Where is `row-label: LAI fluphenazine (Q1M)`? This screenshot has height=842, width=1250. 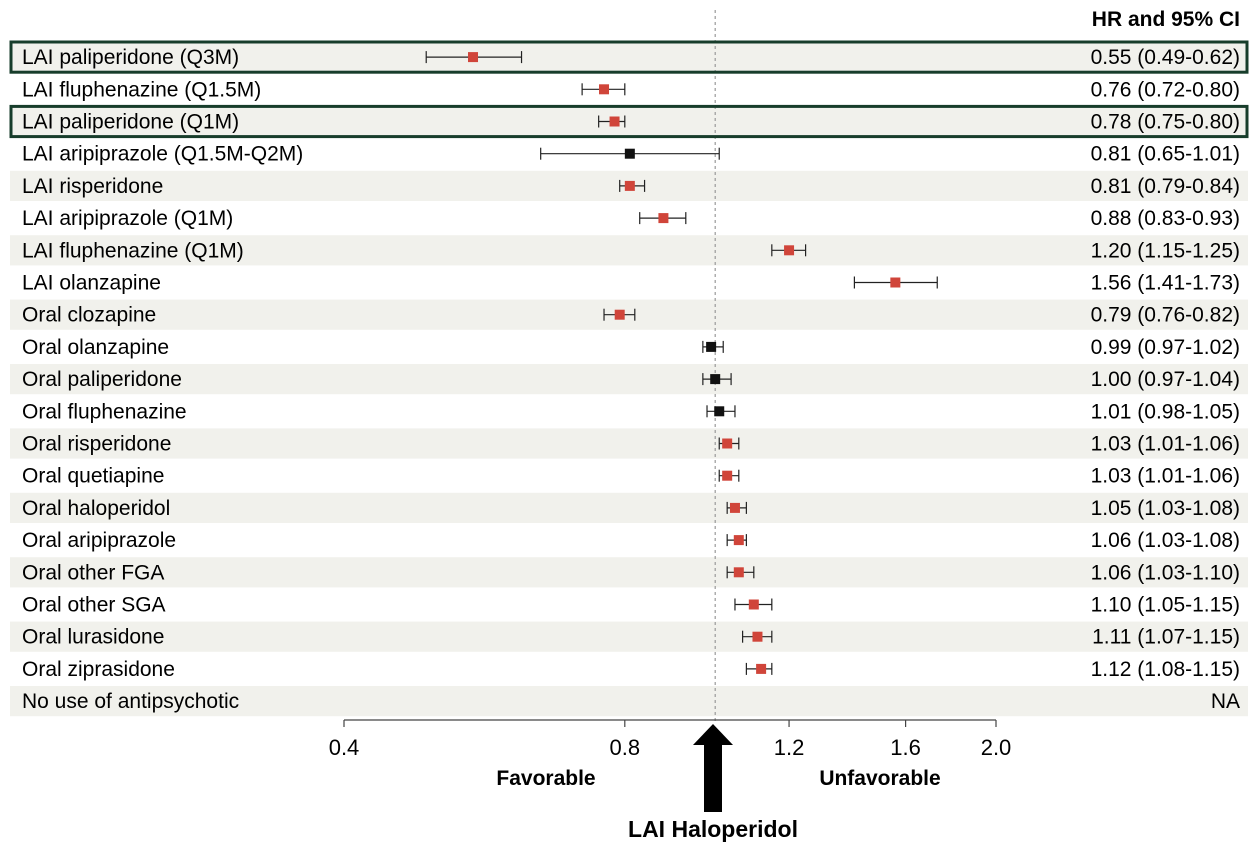 row-label: LAI fluphenazine (Q1M) is located at coordinates (133, 250).